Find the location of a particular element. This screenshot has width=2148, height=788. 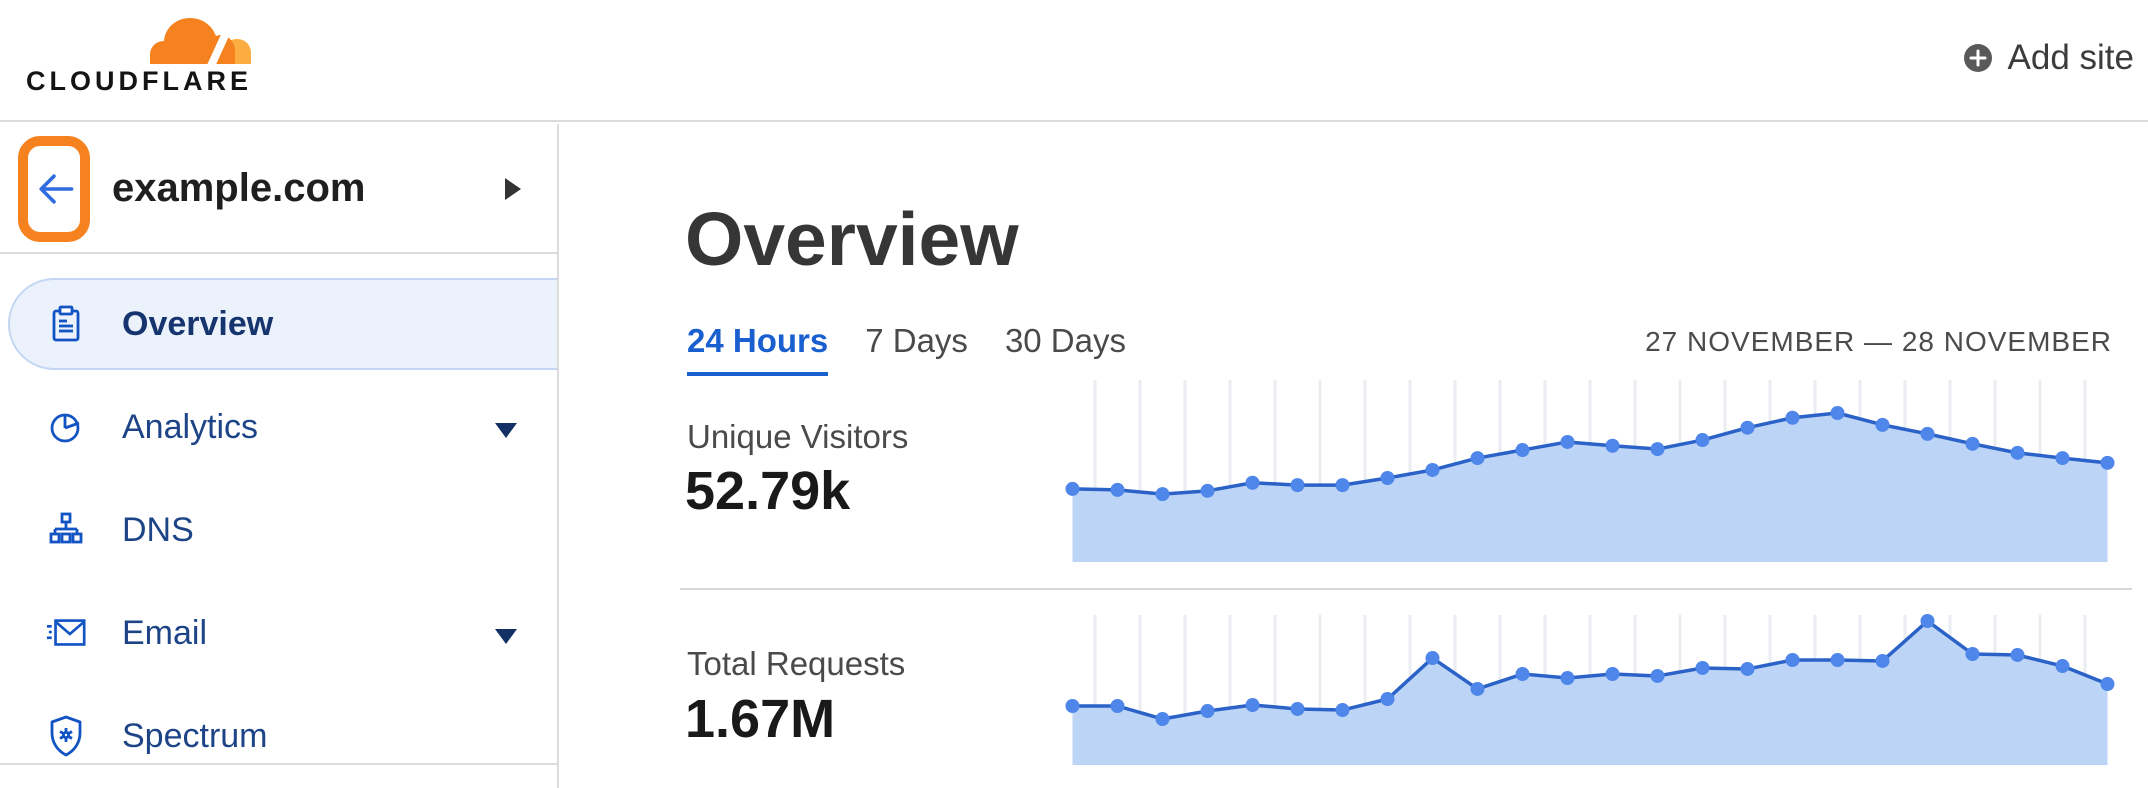

pie-chart-icon is located at coordinates (67, 427).